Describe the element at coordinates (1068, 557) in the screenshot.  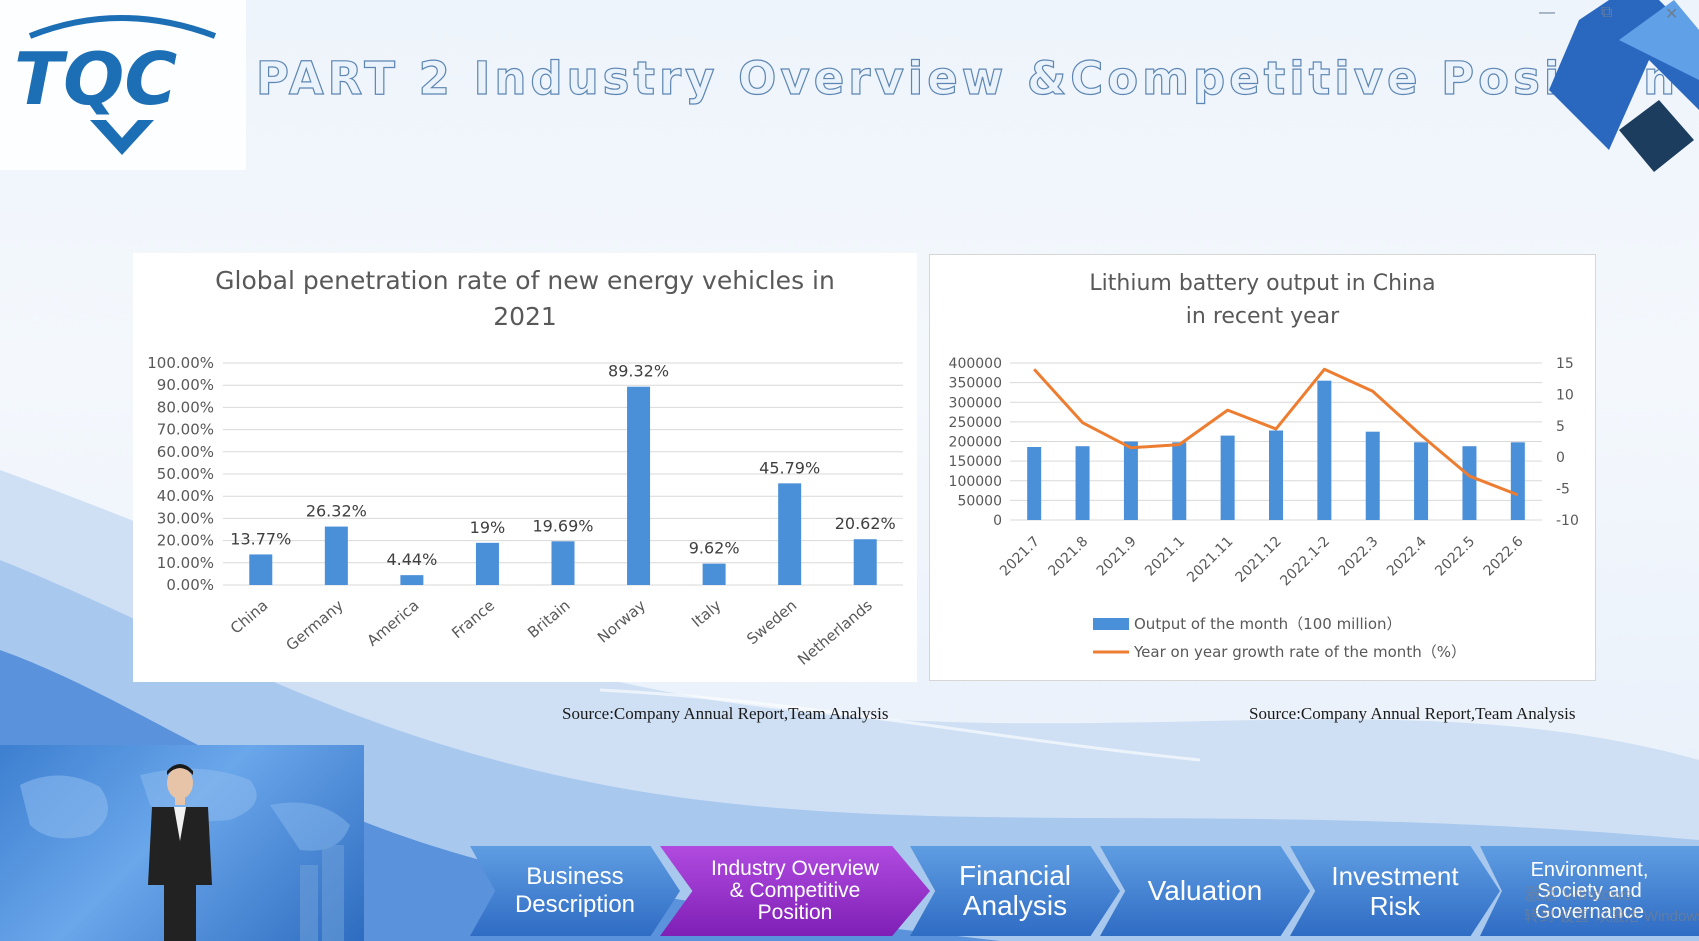
I see `x-tick-label: 2021.8` at that location.